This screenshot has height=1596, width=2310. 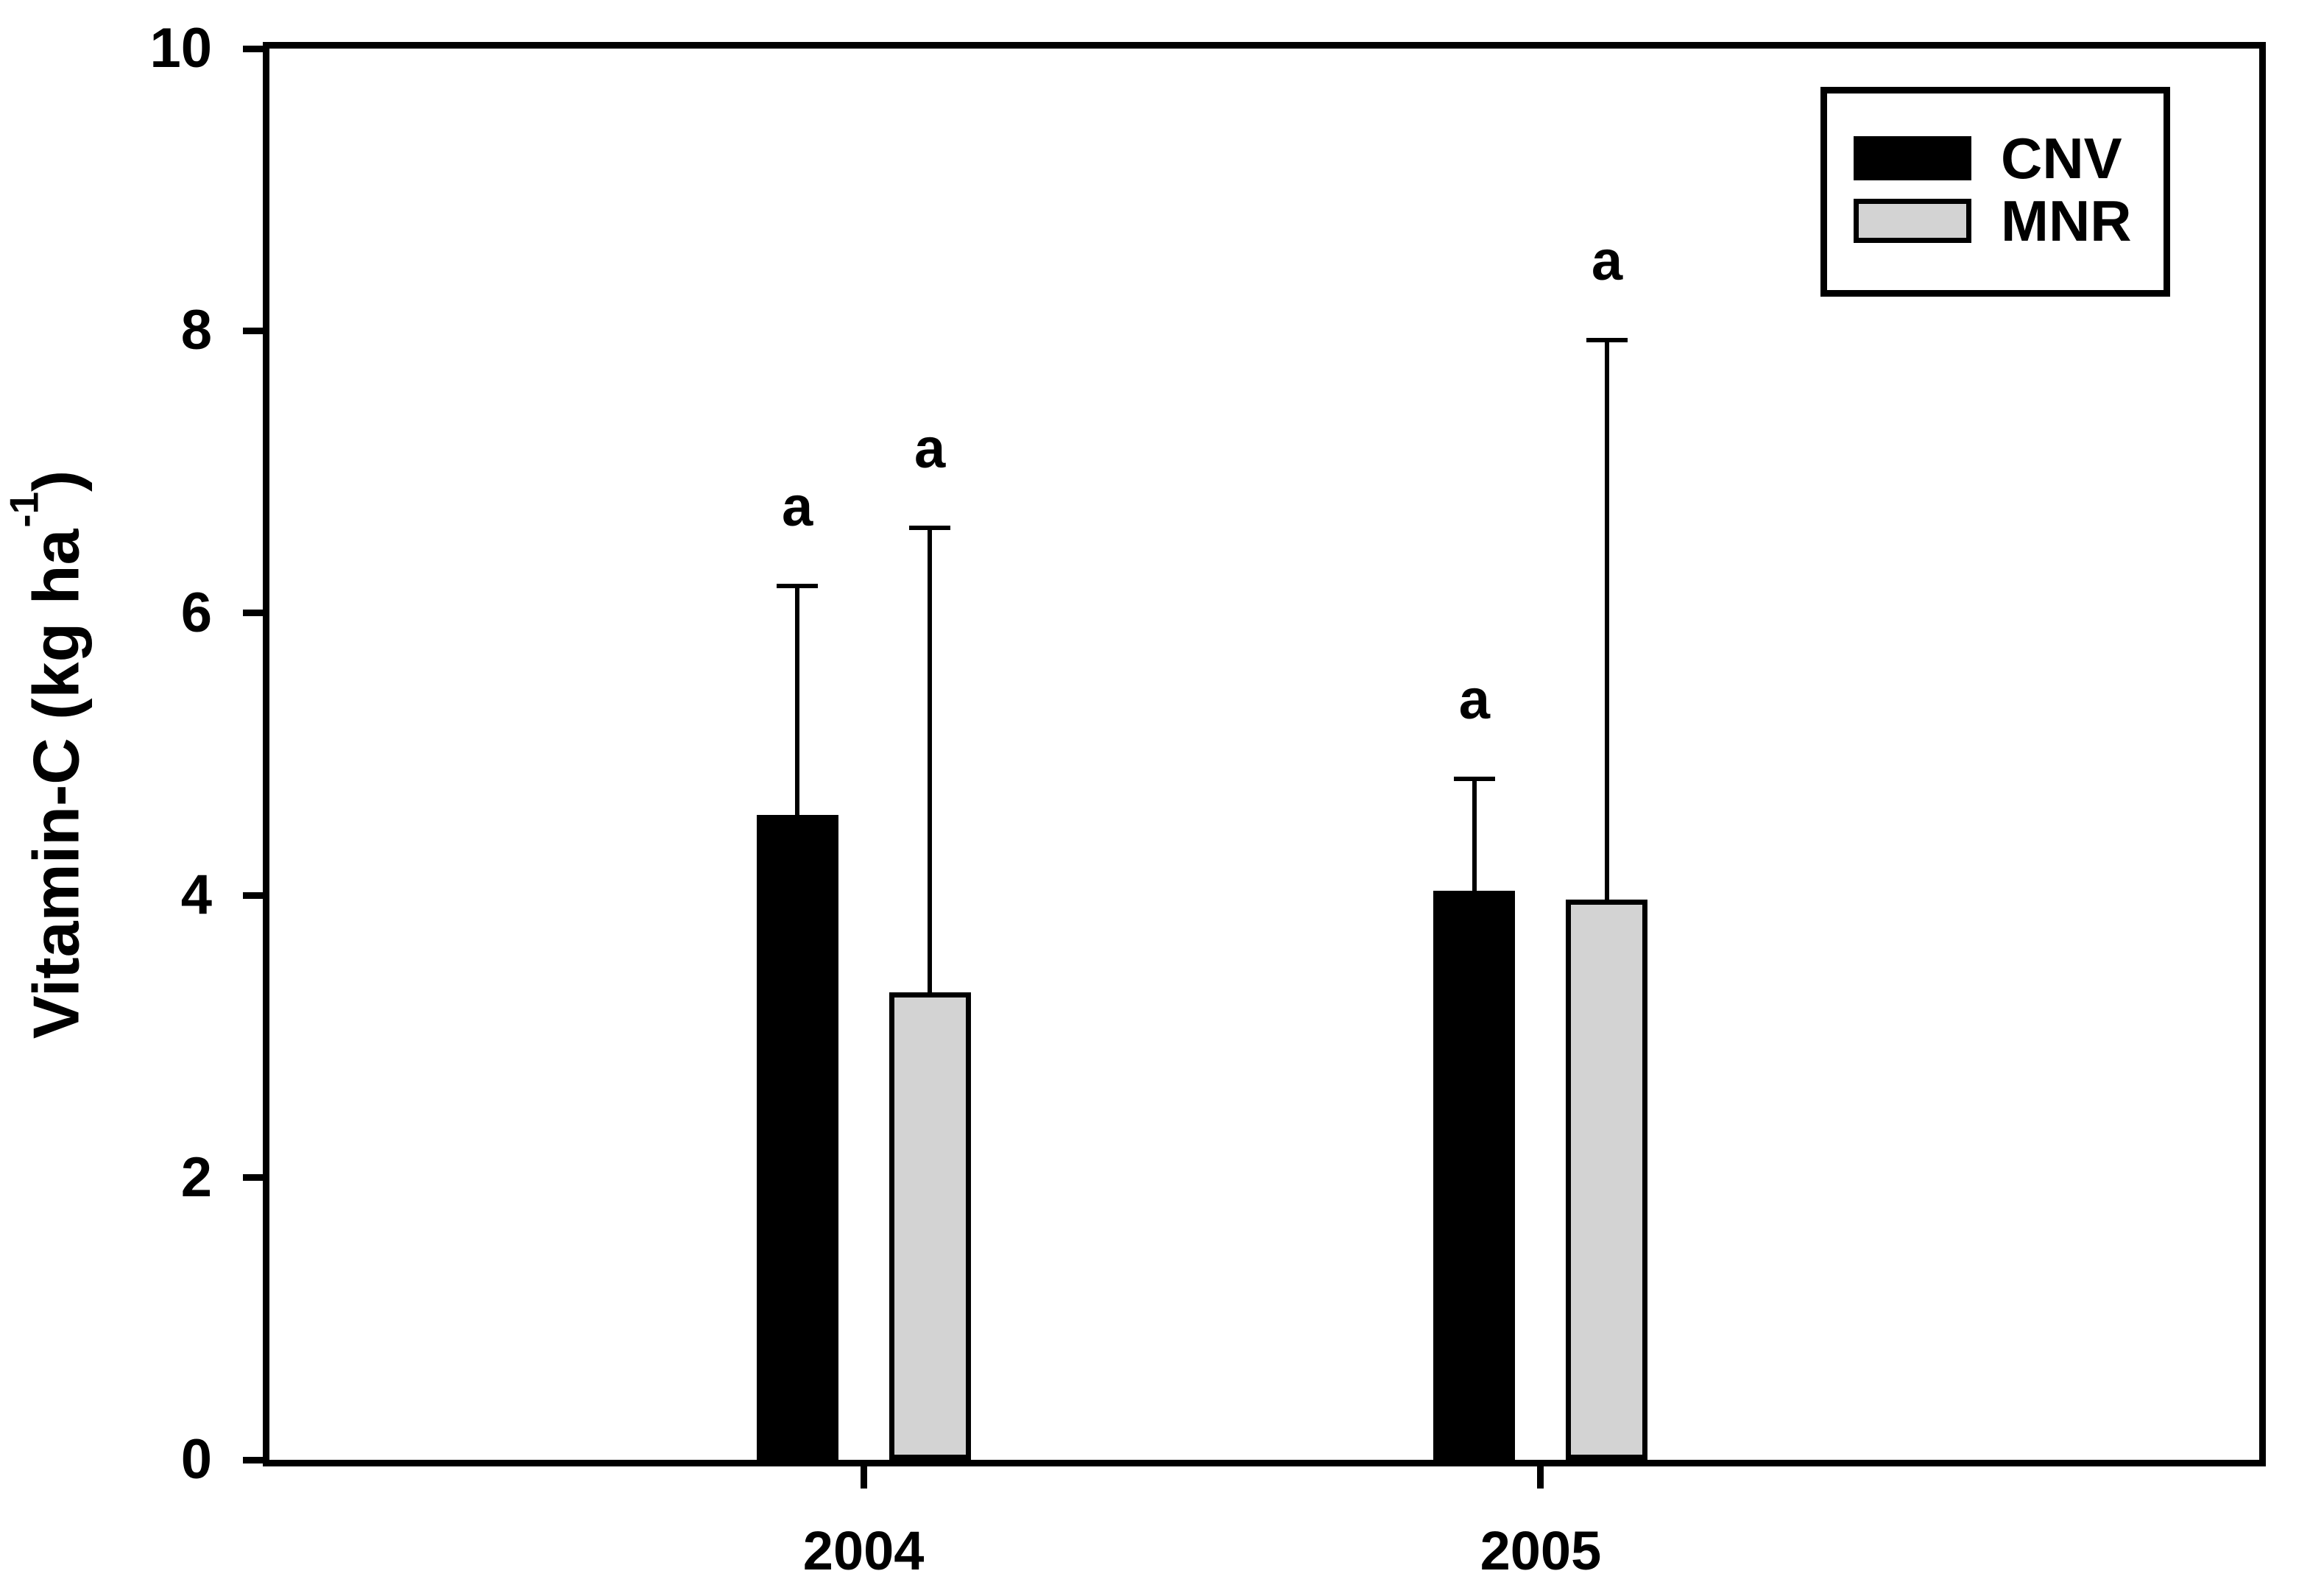 I want to click on x-tick-label: 2005, so click(x=1541, y=1550).